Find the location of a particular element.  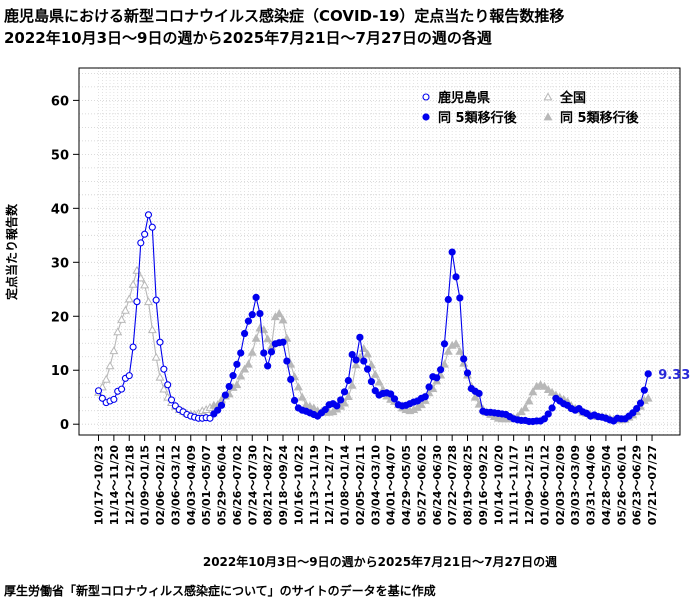

x-tick-label: 05/01～05/07 is located at coordinates (206, 485).